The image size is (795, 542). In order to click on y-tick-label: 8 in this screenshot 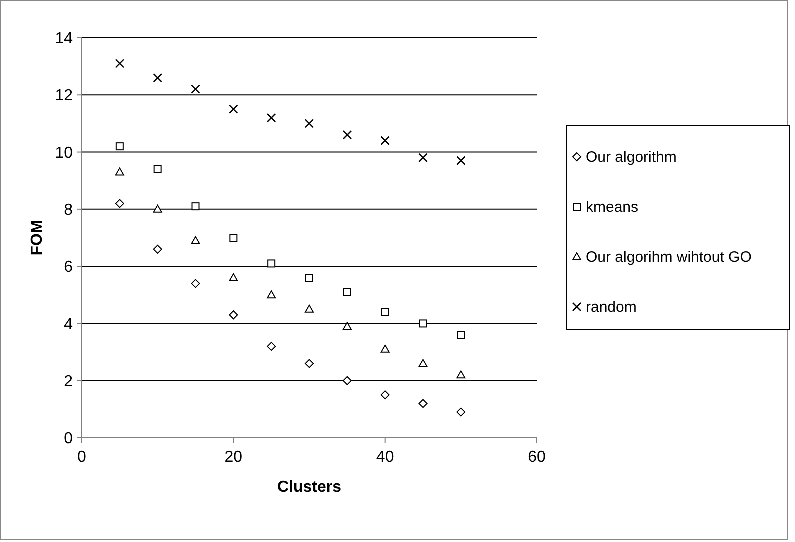, I will do `click(69, 211)`.